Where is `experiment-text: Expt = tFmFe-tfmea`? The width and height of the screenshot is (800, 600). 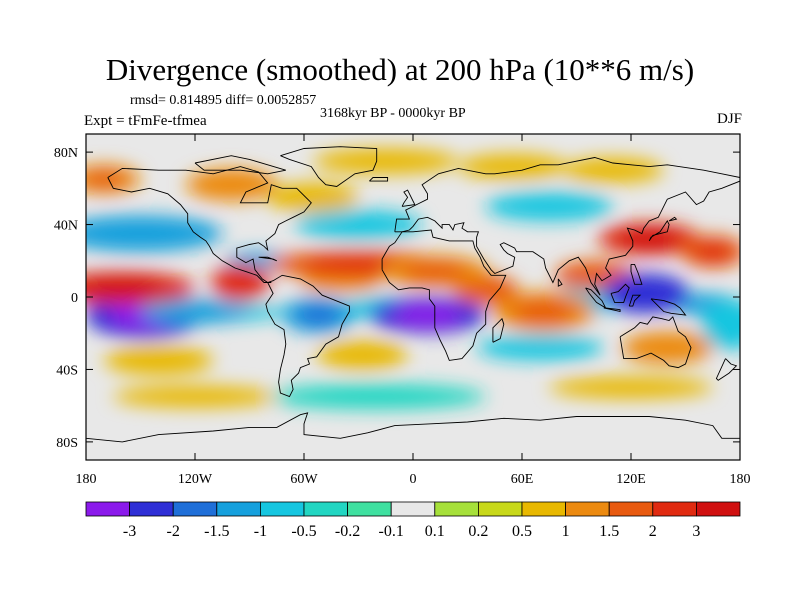 experiment-text: Expt = tFmFe-tfmea is located at coordinates (145, 121).